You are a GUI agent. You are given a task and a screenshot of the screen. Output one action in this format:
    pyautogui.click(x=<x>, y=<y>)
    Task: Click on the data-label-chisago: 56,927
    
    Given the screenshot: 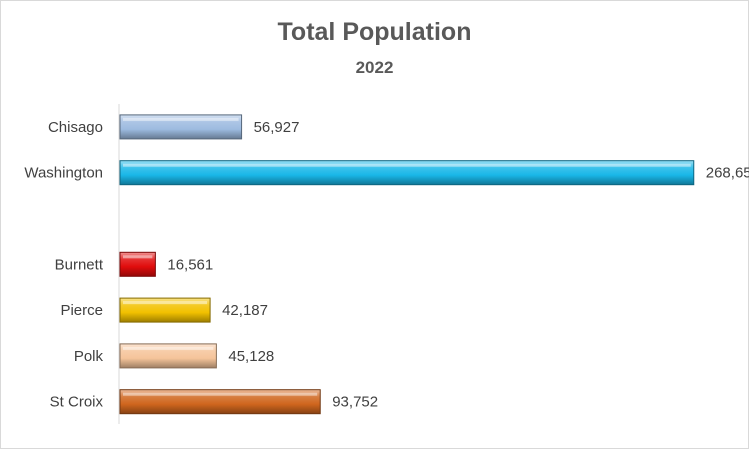 What is the action you would take?
    pyautogui.click(x=277, y=127)
    